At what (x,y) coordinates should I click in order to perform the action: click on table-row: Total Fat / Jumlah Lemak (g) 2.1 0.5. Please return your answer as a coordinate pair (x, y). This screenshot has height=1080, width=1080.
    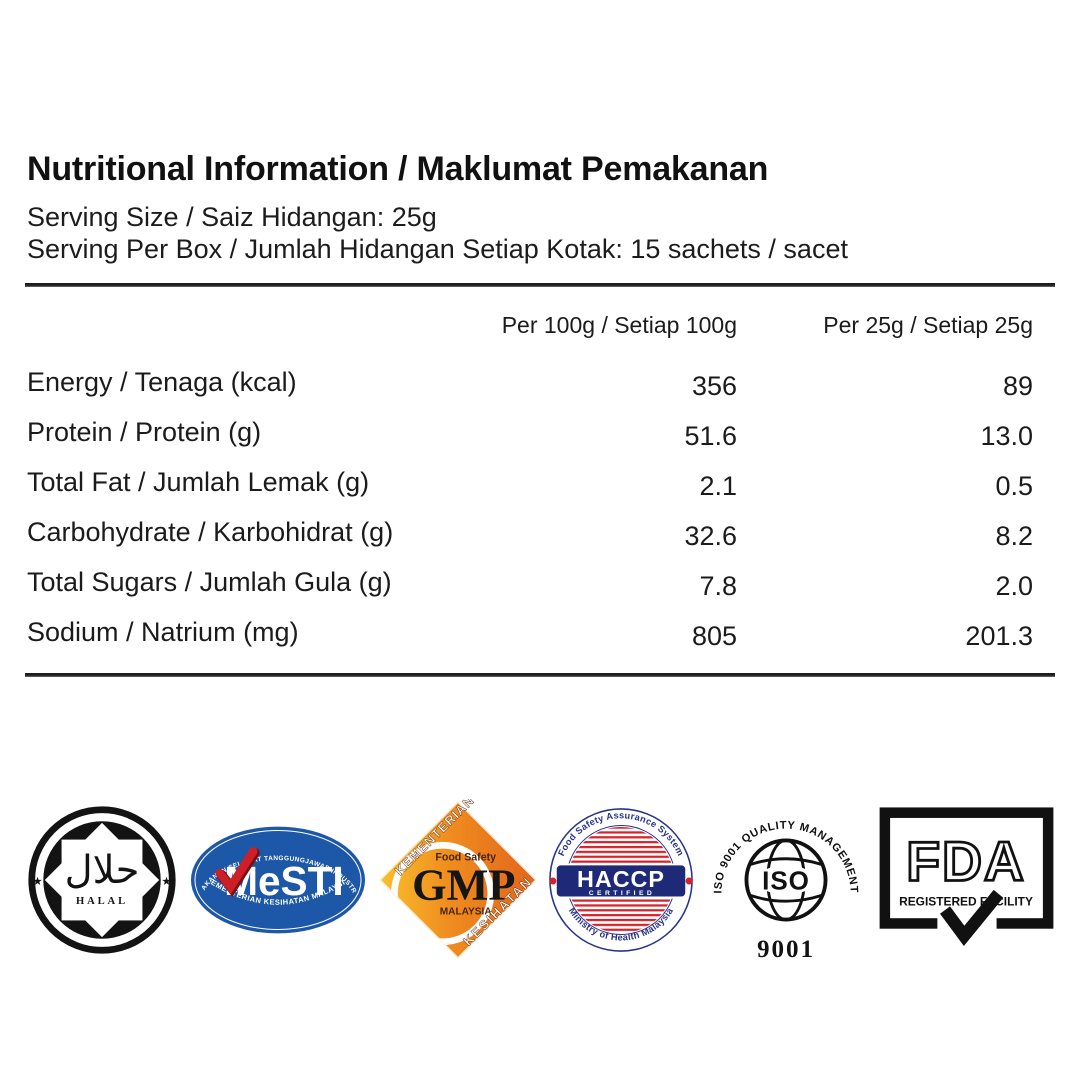
    Looking at the image, I should click on (540, 482).